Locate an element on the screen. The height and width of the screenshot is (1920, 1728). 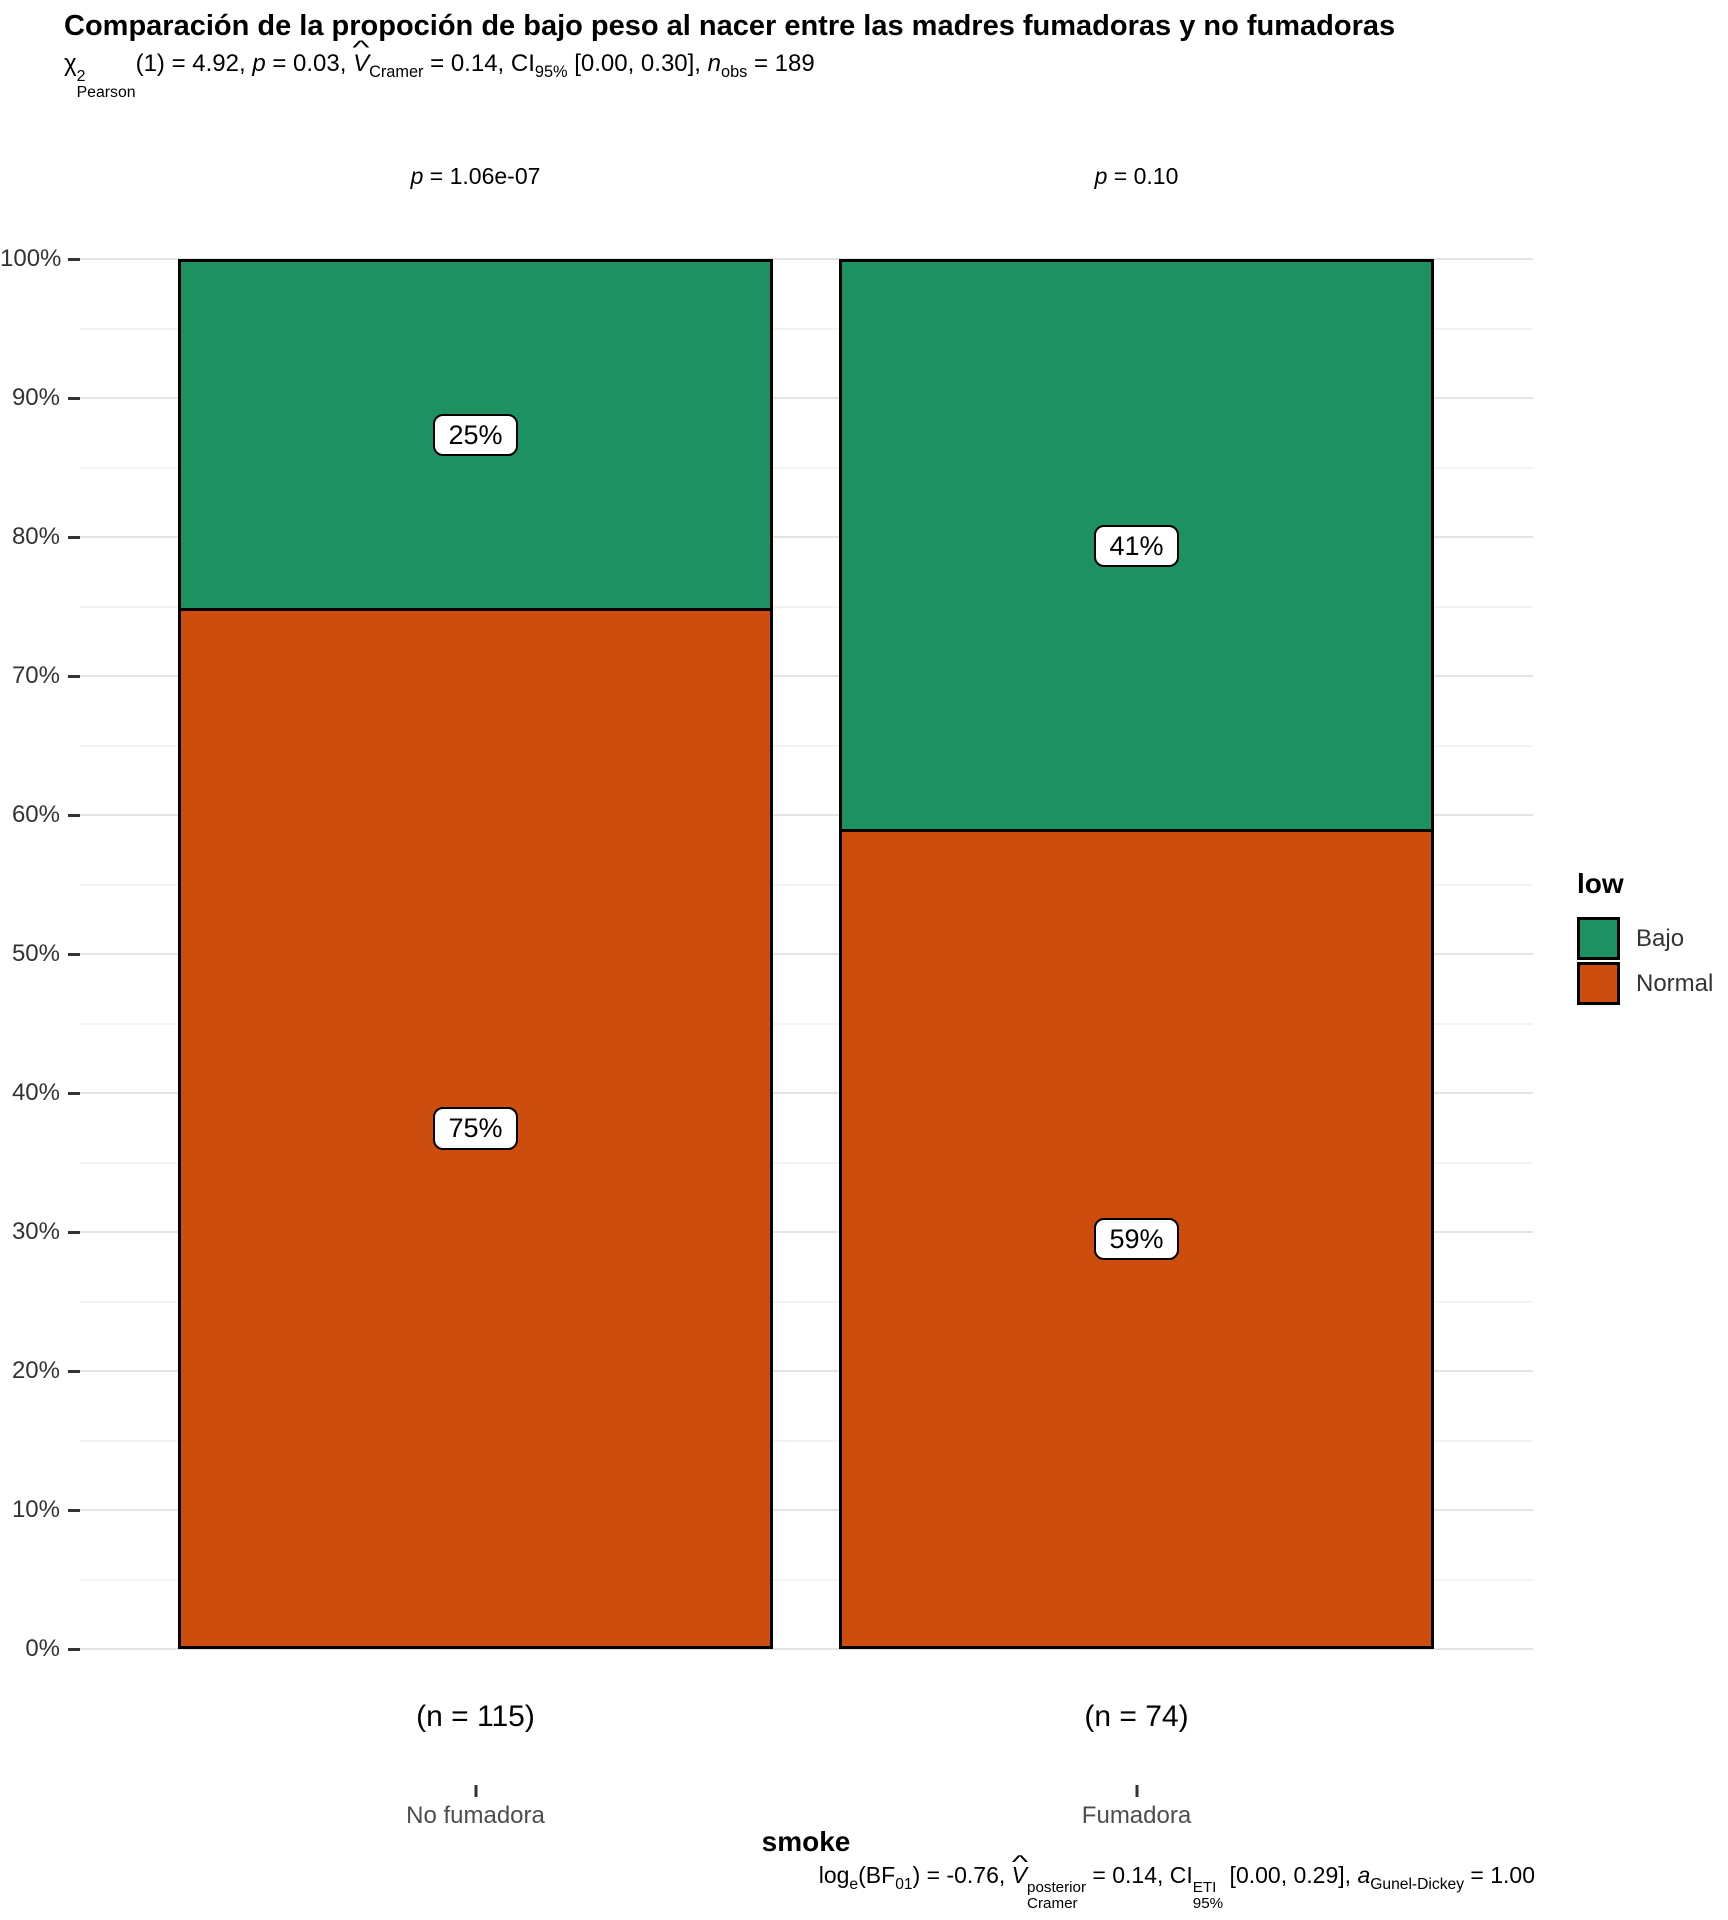
sample-size-label-no-fumadora: (n = 115) is located at coordinates (475, 1716).